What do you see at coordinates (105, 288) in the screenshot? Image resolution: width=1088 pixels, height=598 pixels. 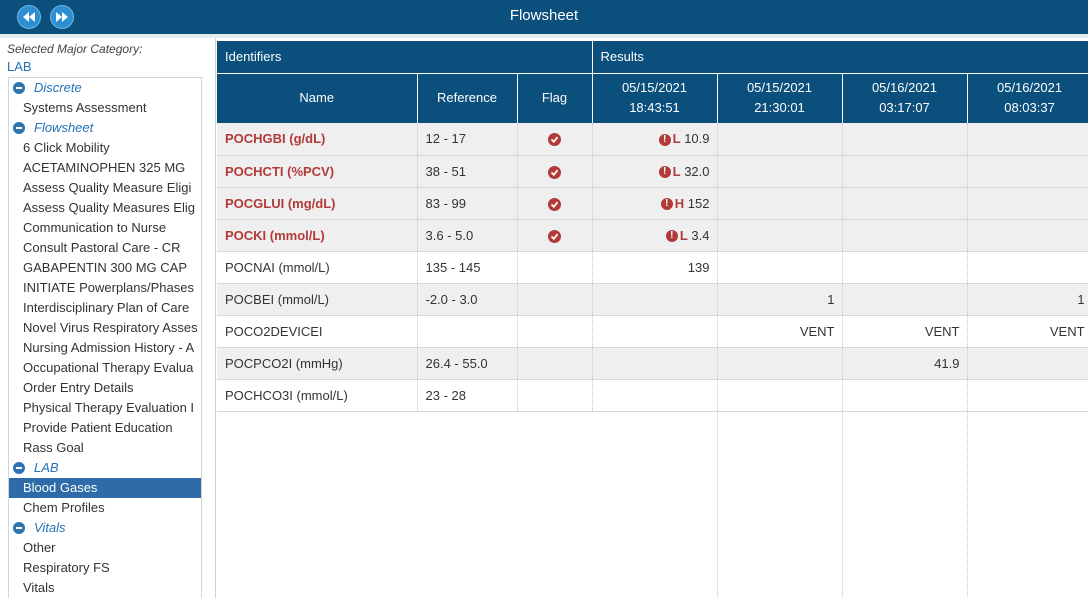 I see `tree-item: INITIATE Powerplans/Phases` at bounding box center [105, 288].